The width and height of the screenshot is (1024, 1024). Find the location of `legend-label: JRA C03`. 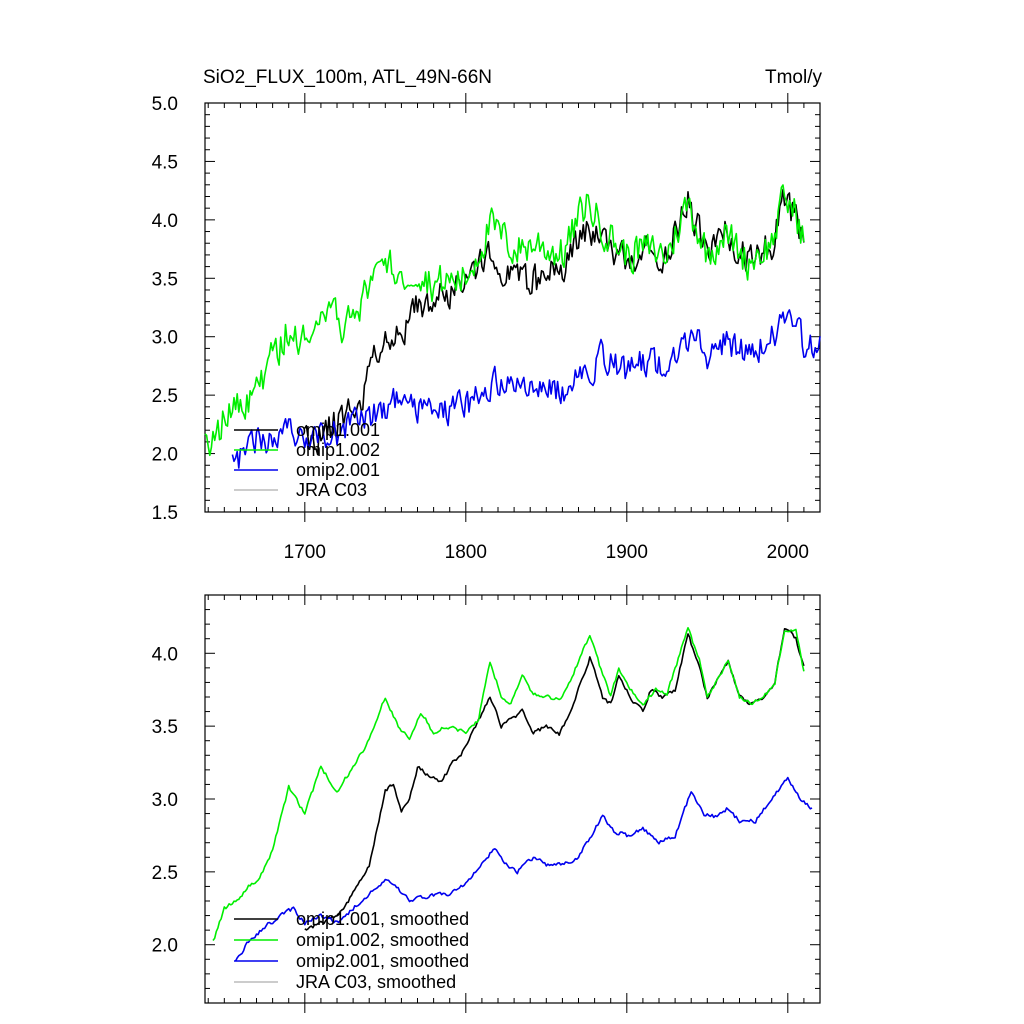

legend-label: JRA C03 is located at coordinates (331, 490).